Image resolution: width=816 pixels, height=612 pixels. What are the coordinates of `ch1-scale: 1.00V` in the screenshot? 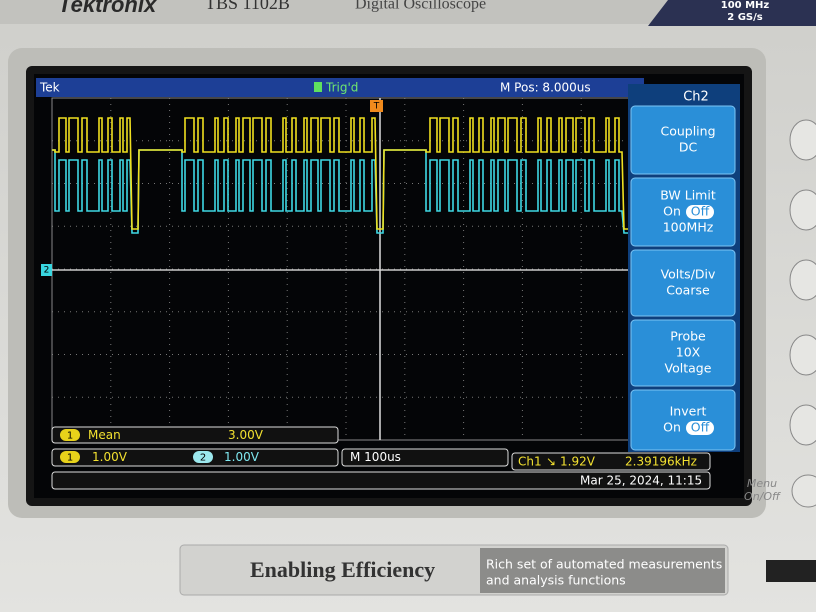 It's located at (110, 457).